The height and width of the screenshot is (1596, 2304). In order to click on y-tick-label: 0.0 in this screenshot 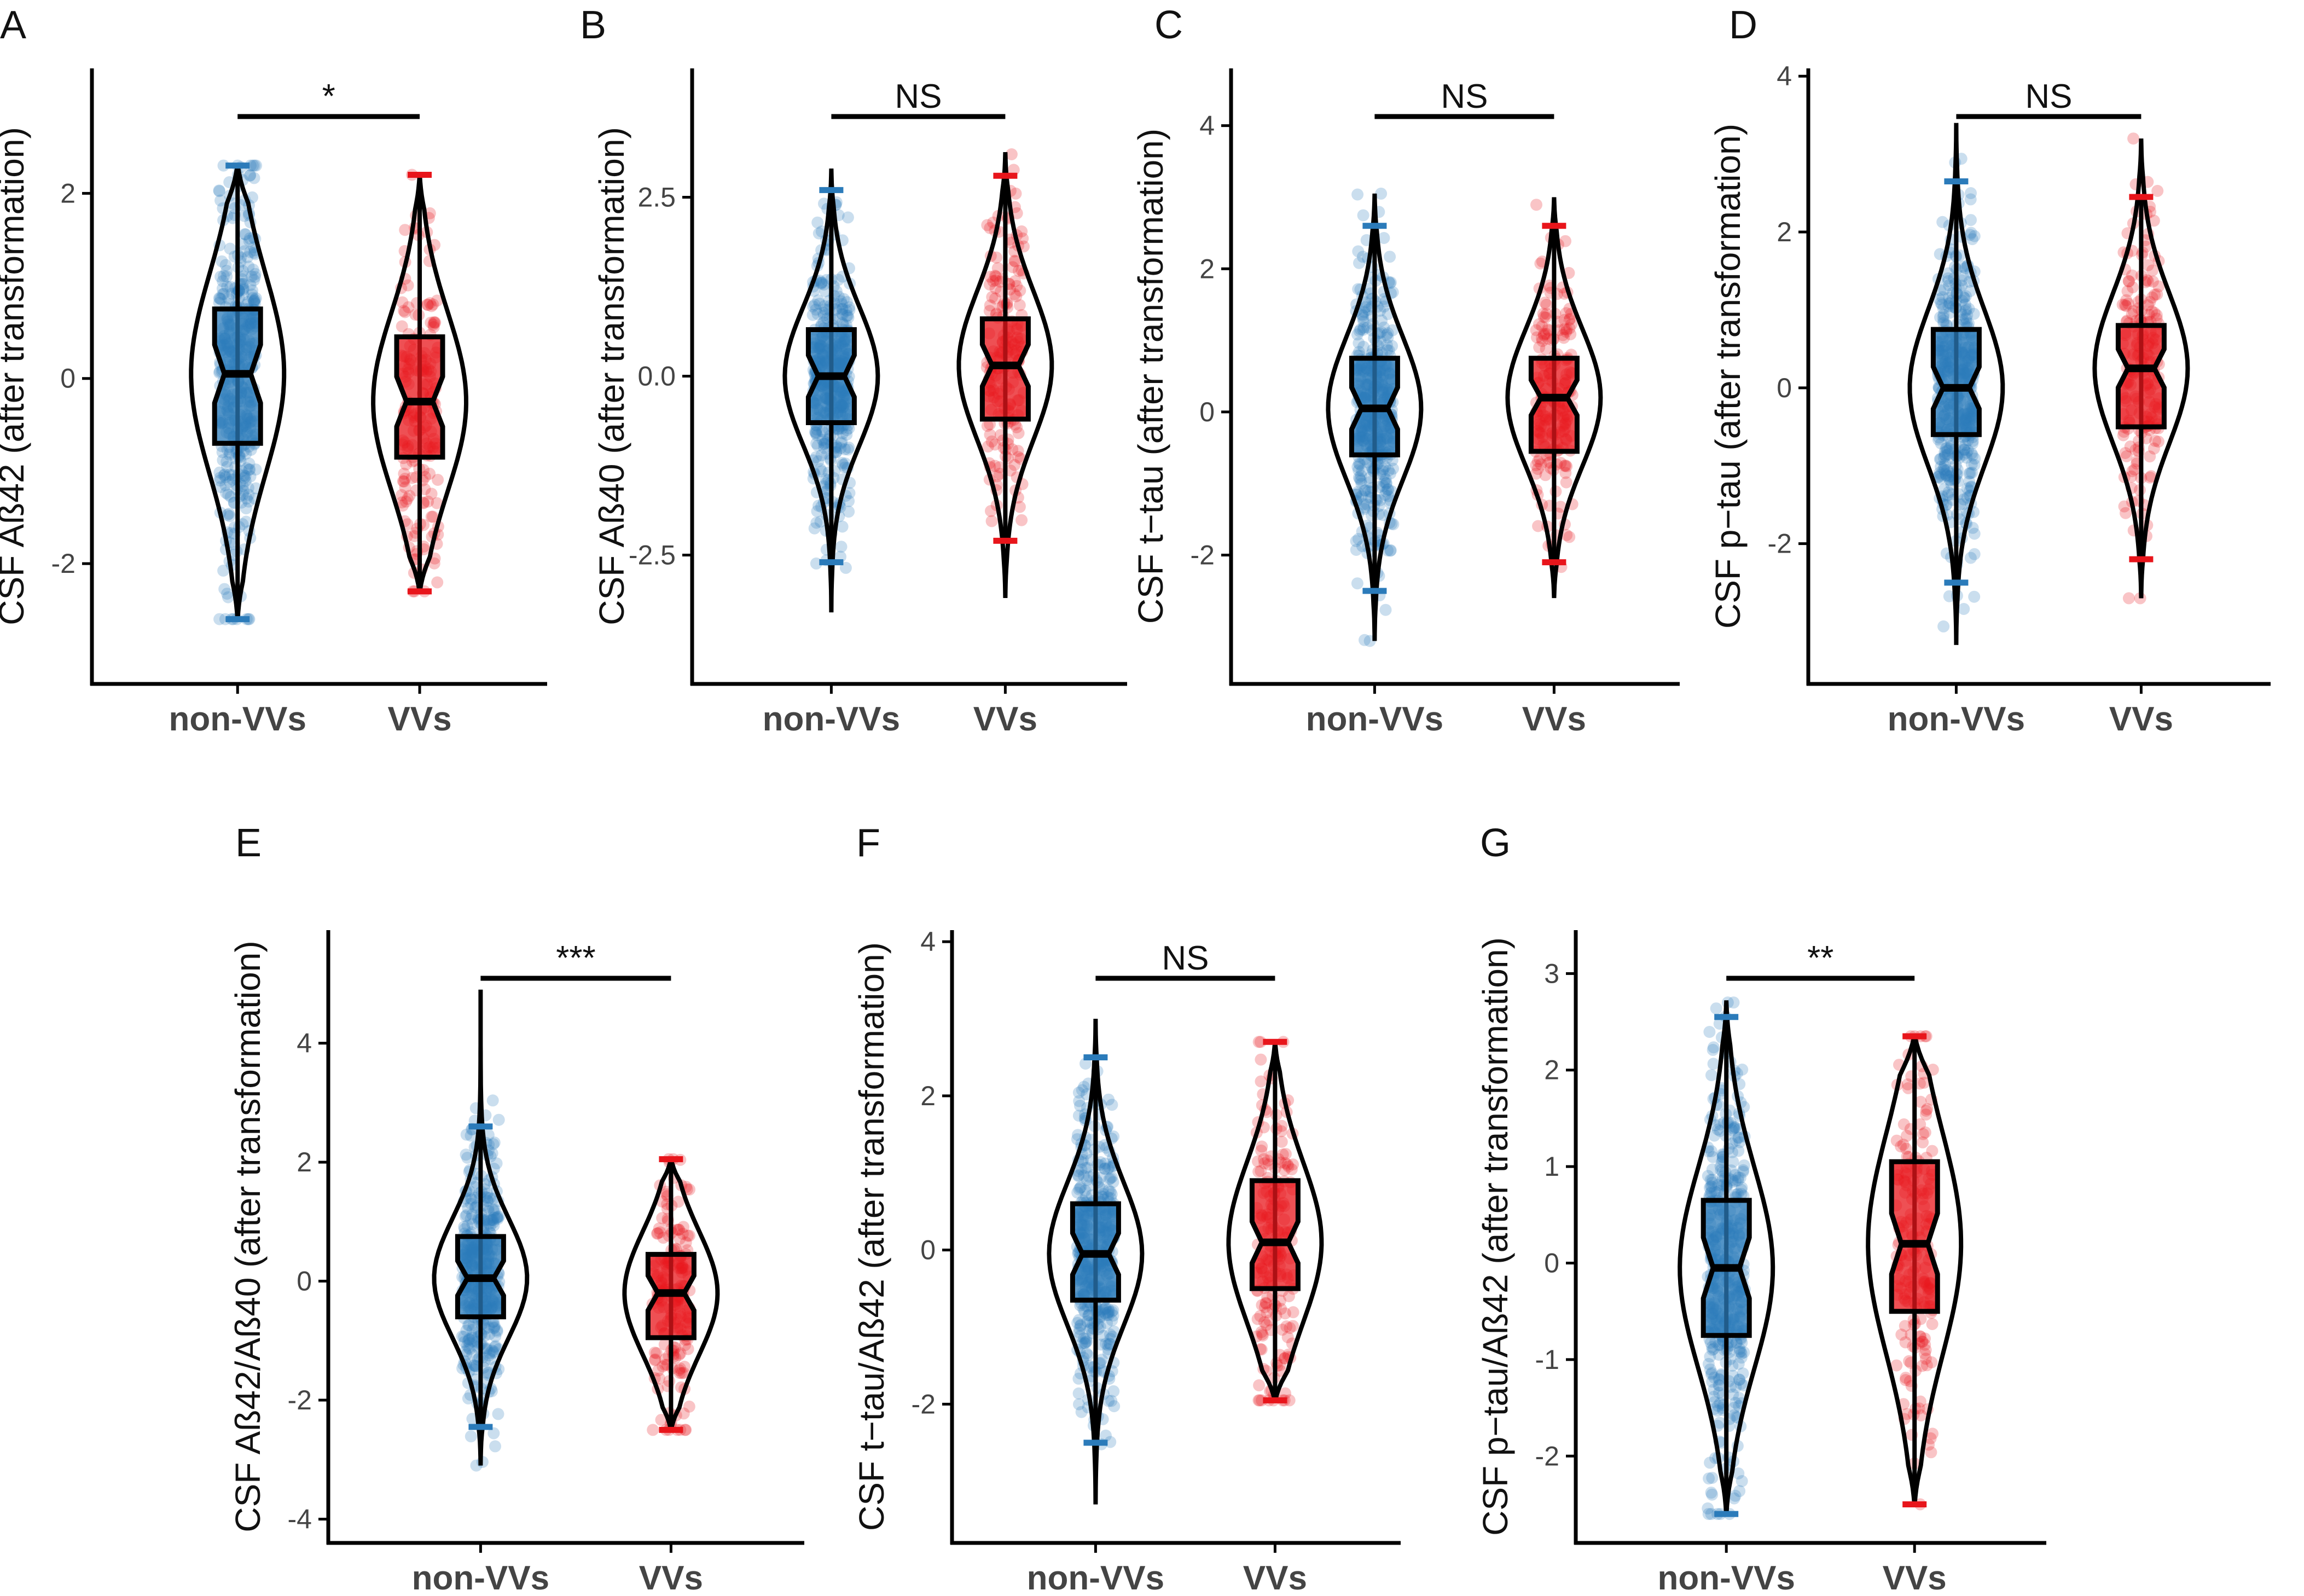, I will do `click(657, 376)`.